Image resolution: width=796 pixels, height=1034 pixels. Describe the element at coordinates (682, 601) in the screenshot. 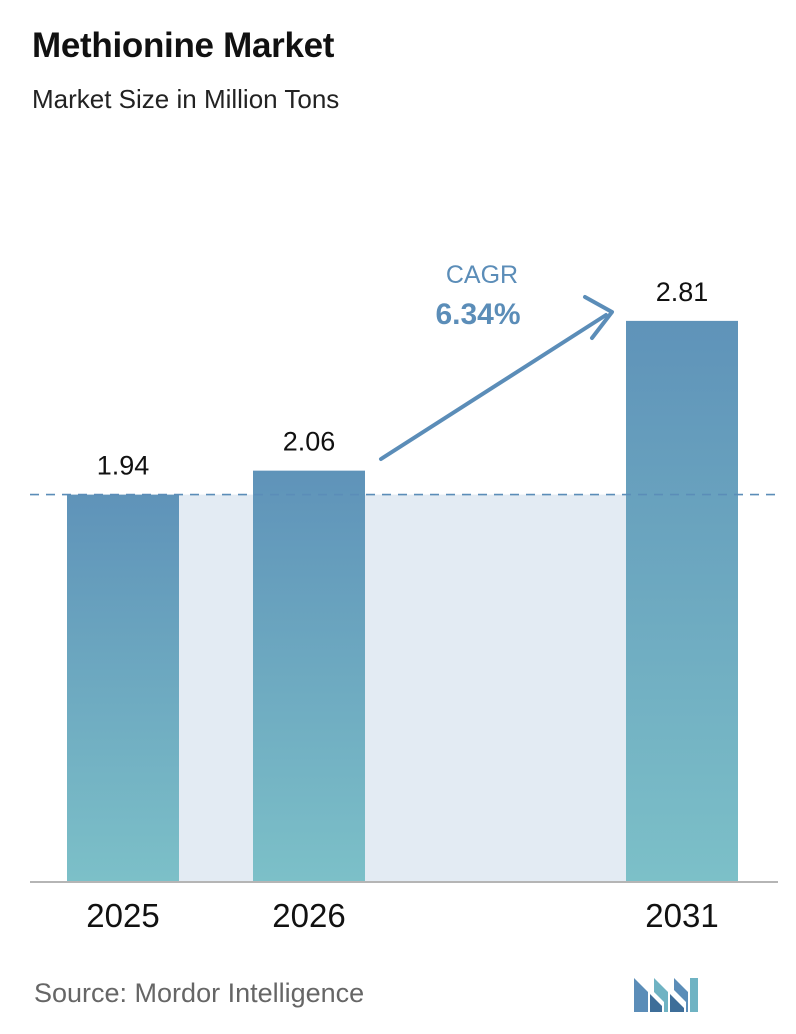

I see `bar-2031` at that location.